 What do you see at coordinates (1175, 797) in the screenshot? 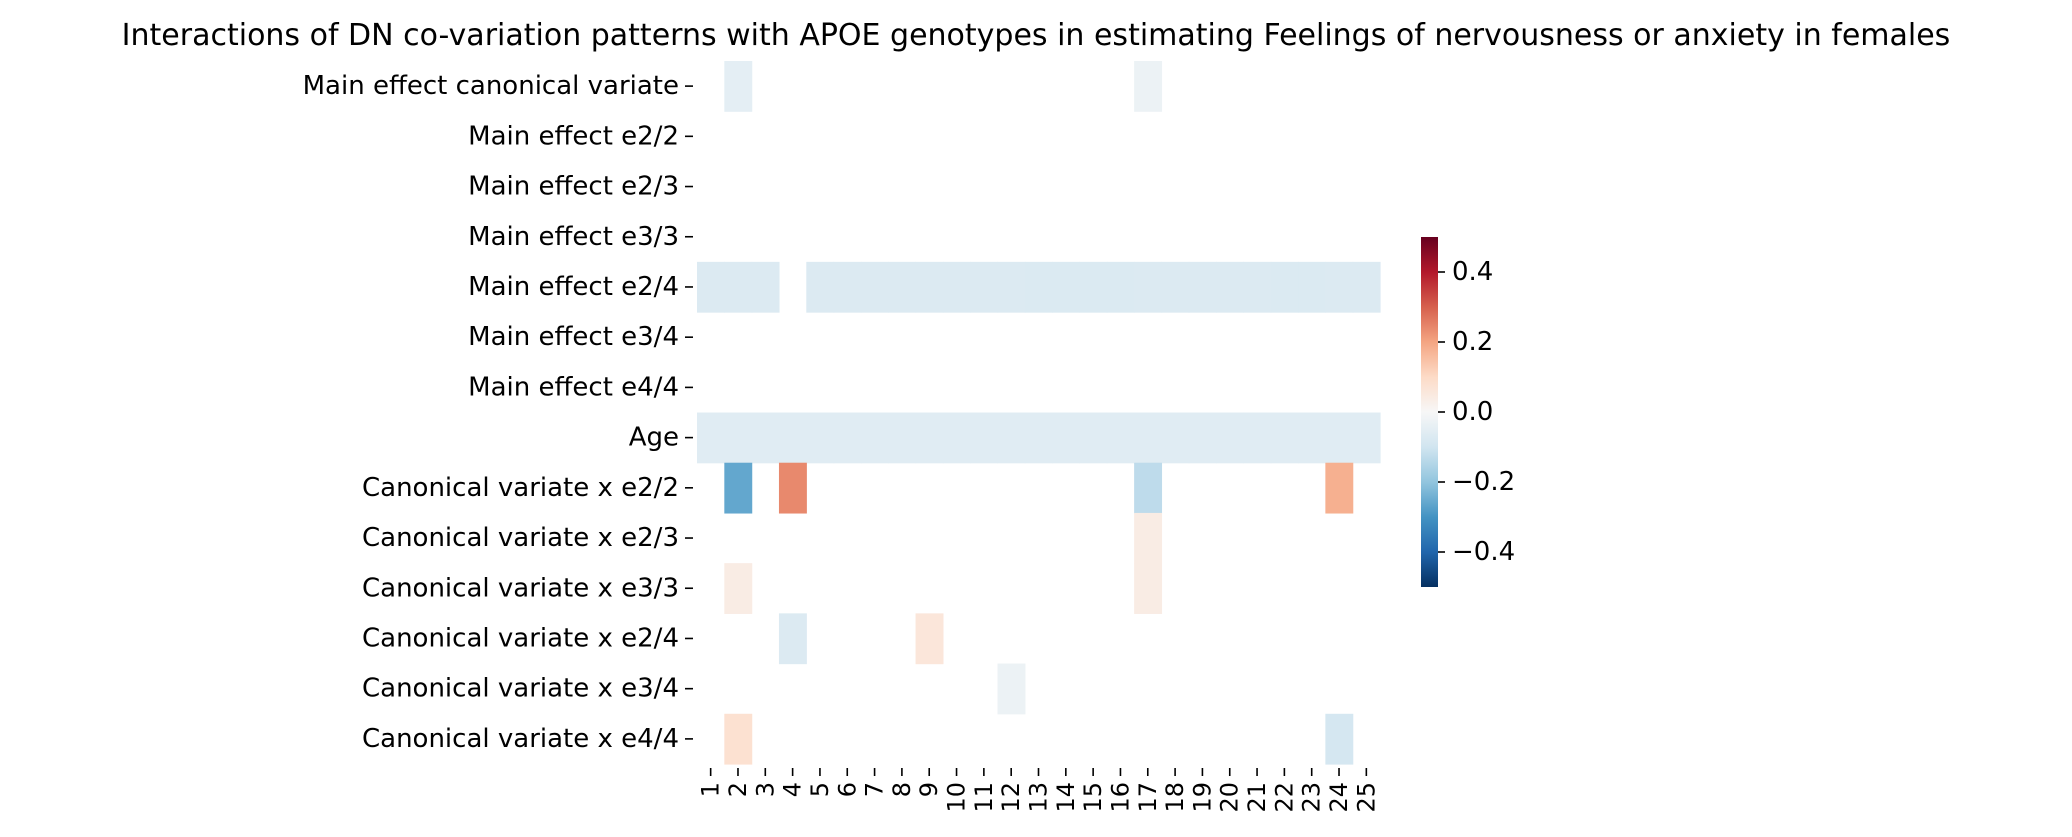
I see `column-label: 18` at bounding box center [1175, 797].